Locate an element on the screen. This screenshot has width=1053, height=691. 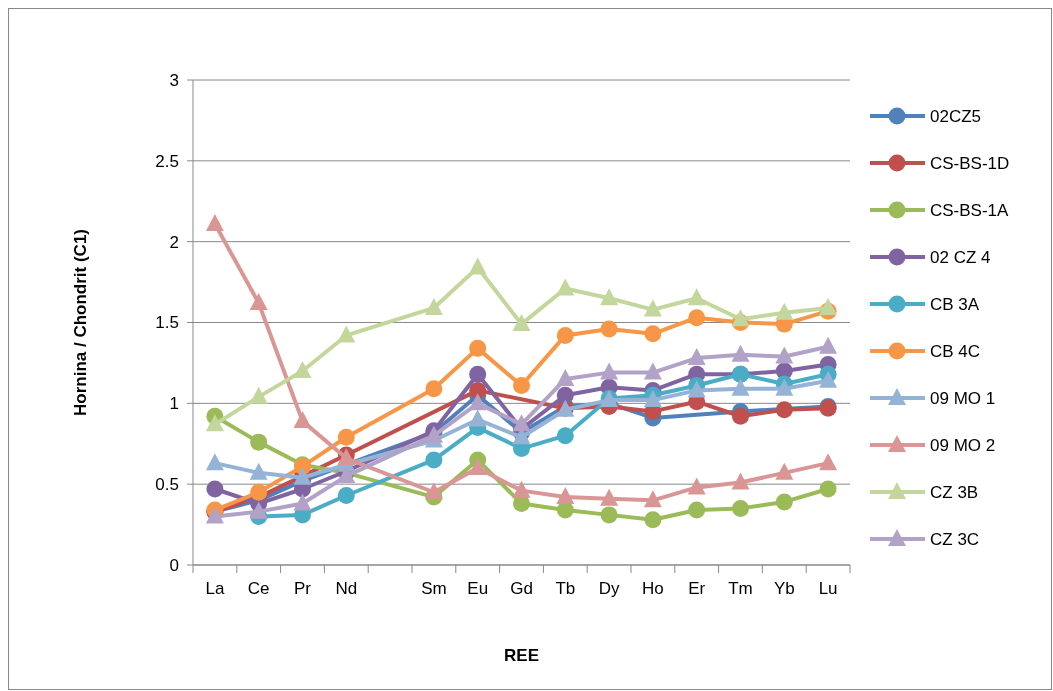
legend-label: CZ 3C is located at coordinates (955, 539).